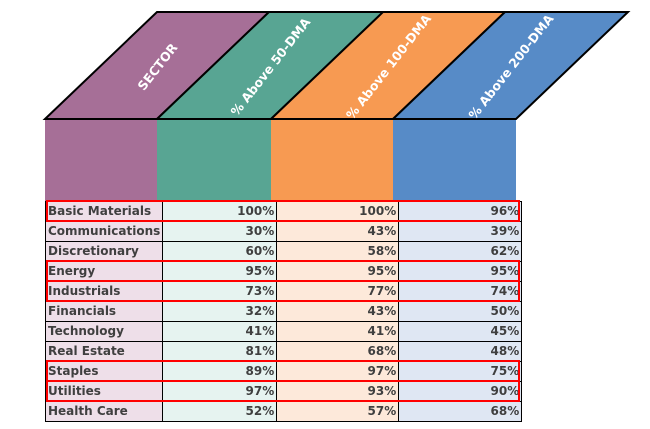 This screenshot has width=650, height=429. I want to click on dma100-cell: 77%, so click(338, 291).